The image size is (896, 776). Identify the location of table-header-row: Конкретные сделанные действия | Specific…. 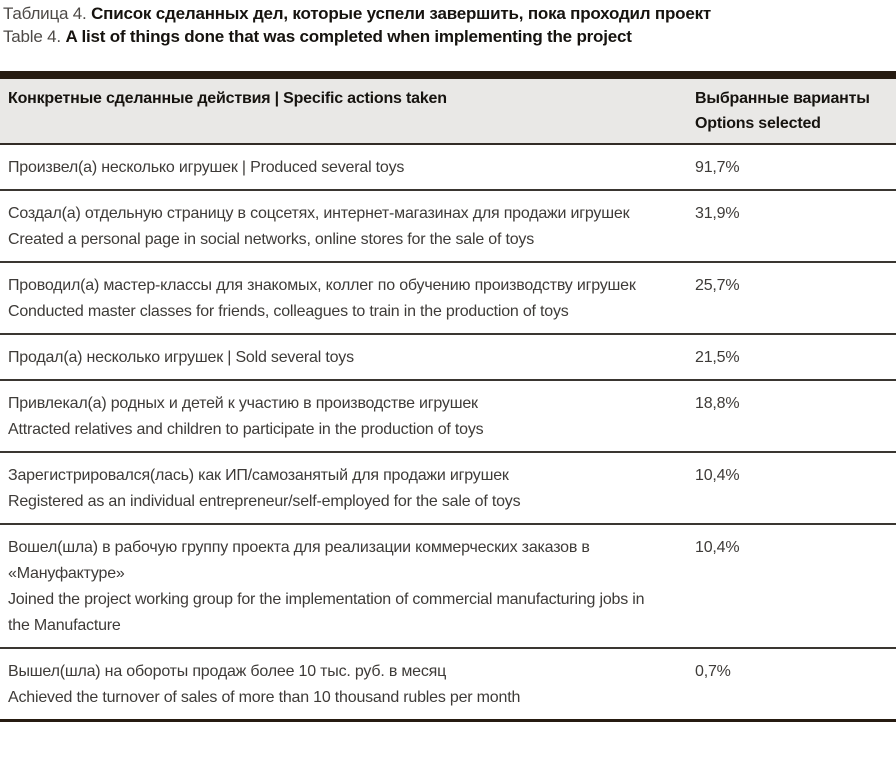
(448, 112).